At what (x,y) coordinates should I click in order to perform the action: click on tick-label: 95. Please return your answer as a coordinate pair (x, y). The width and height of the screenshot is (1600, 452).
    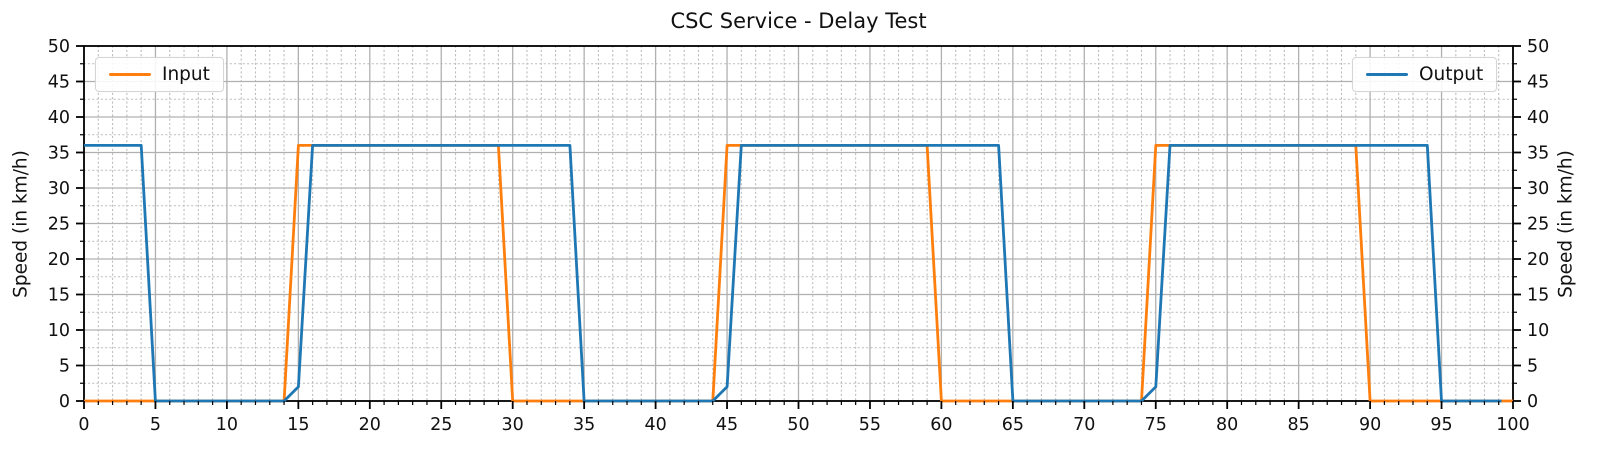
    Looking at the image, I should click on (1441, 425).